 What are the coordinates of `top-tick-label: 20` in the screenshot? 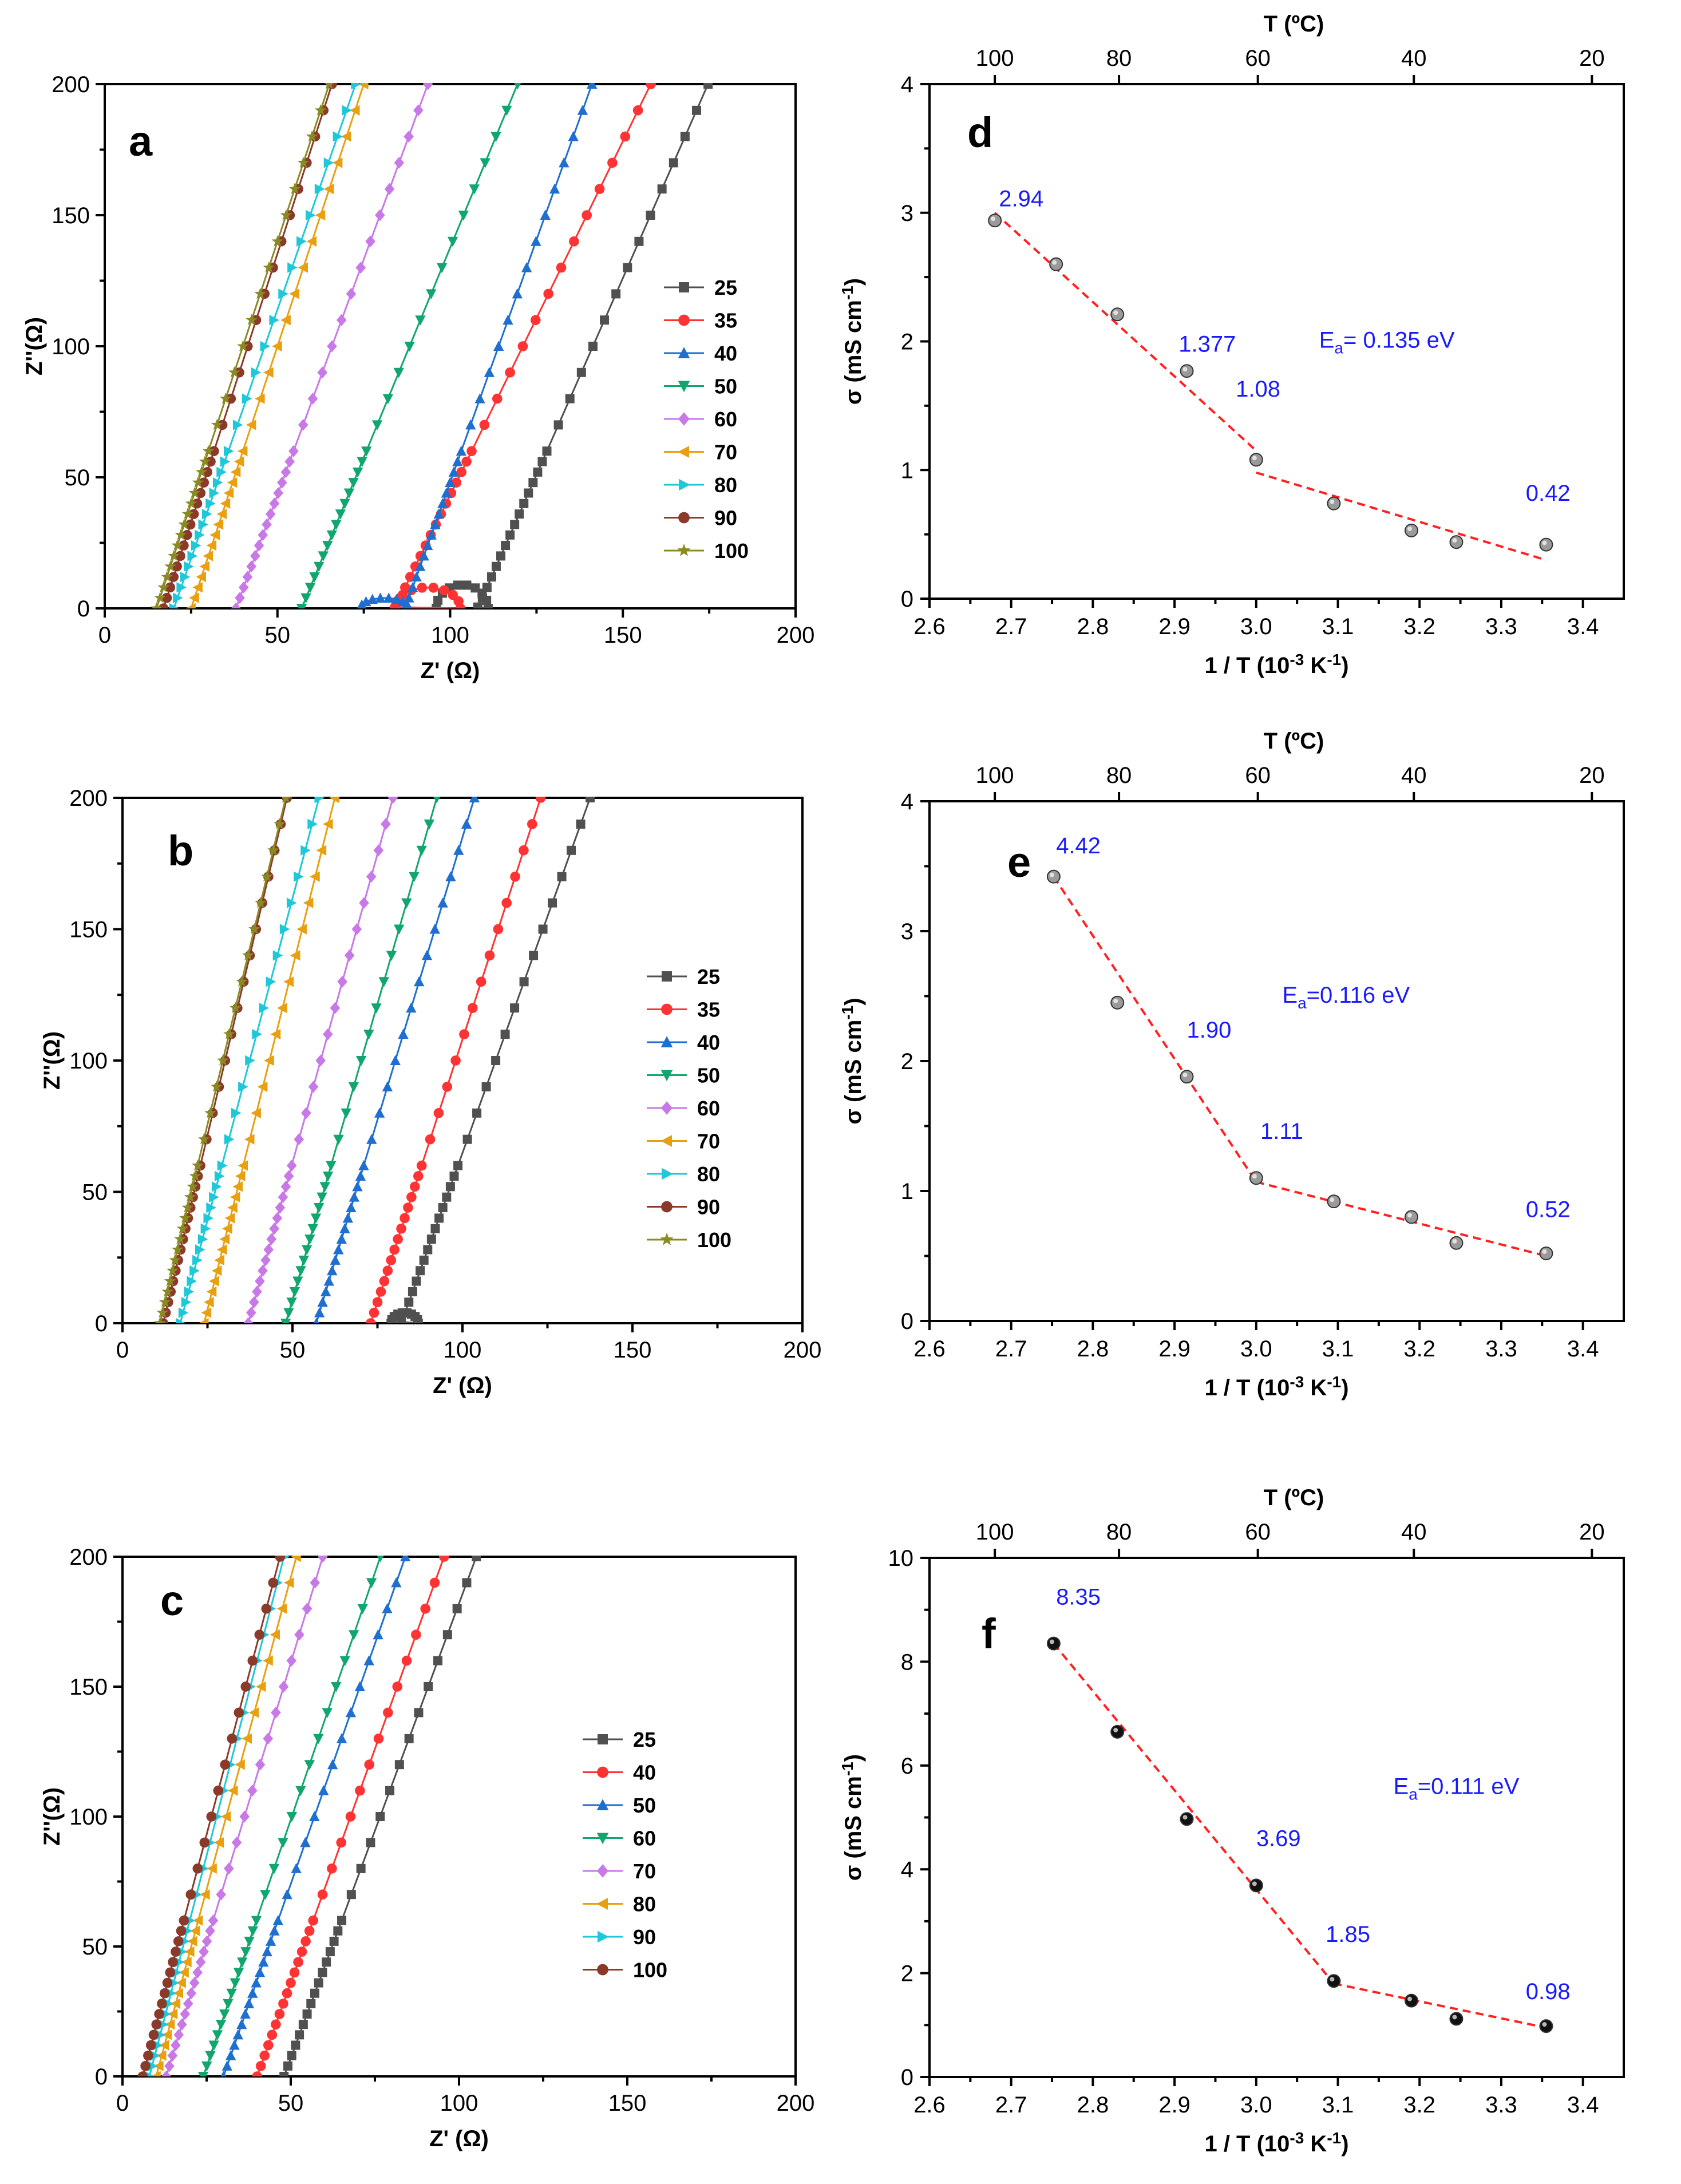 It's located at (1592, 1532).